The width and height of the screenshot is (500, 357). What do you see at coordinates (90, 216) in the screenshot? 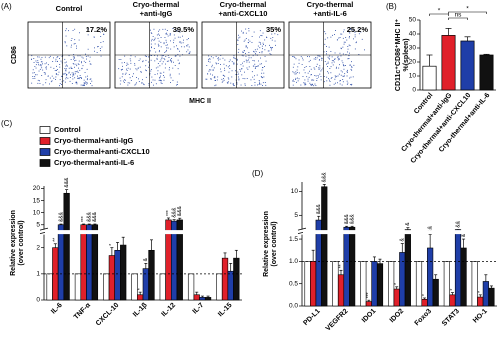
I see `significance-label: &&&` at bounding box center [90, 216].